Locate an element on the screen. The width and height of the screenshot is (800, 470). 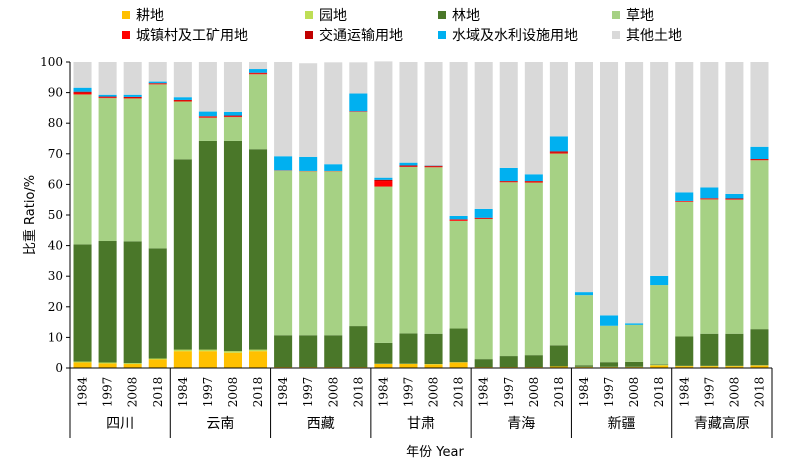
group-label: 甘肃 is located at coordinates (421, 424).